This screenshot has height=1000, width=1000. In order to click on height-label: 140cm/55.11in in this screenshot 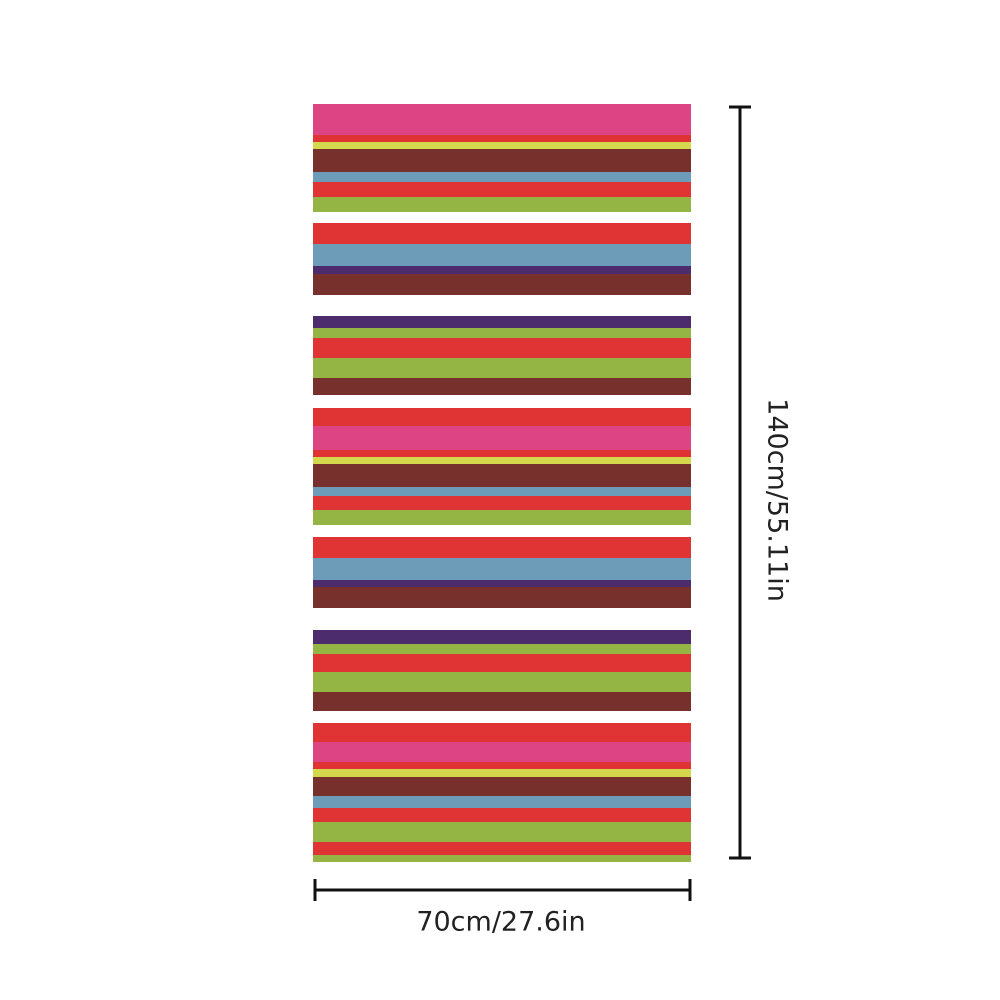, I will do `click(777, 500)`.